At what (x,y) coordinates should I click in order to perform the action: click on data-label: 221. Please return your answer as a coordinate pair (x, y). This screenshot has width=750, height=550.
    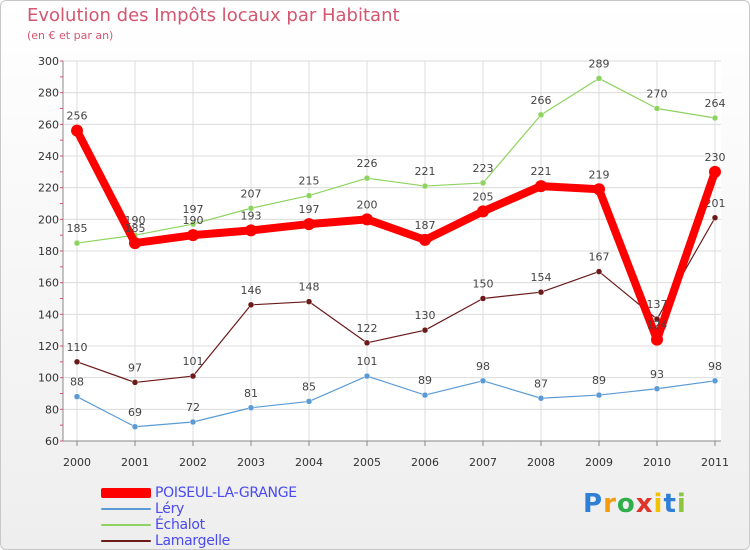
    Looking at the image, I should click on (425, 171).